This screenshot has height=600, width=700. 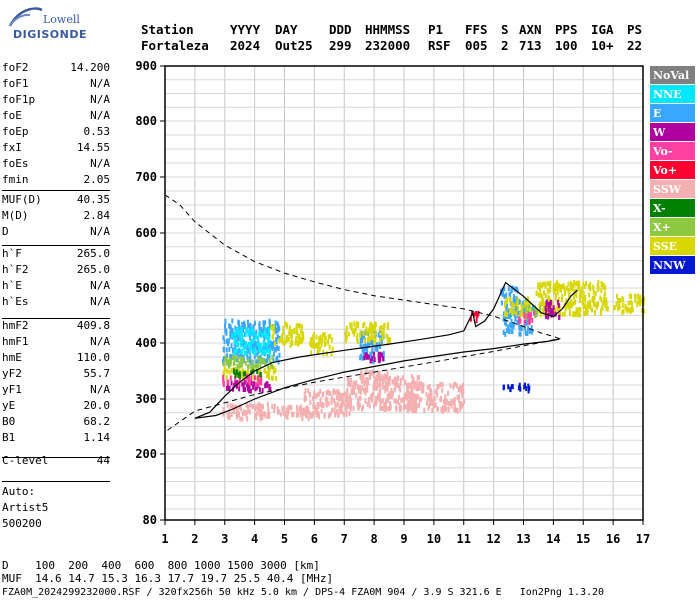 What do you see at coordinates (662, 151) in the screenshot?
I see `legend-label: Vo-` at bounding box center [662, 151].